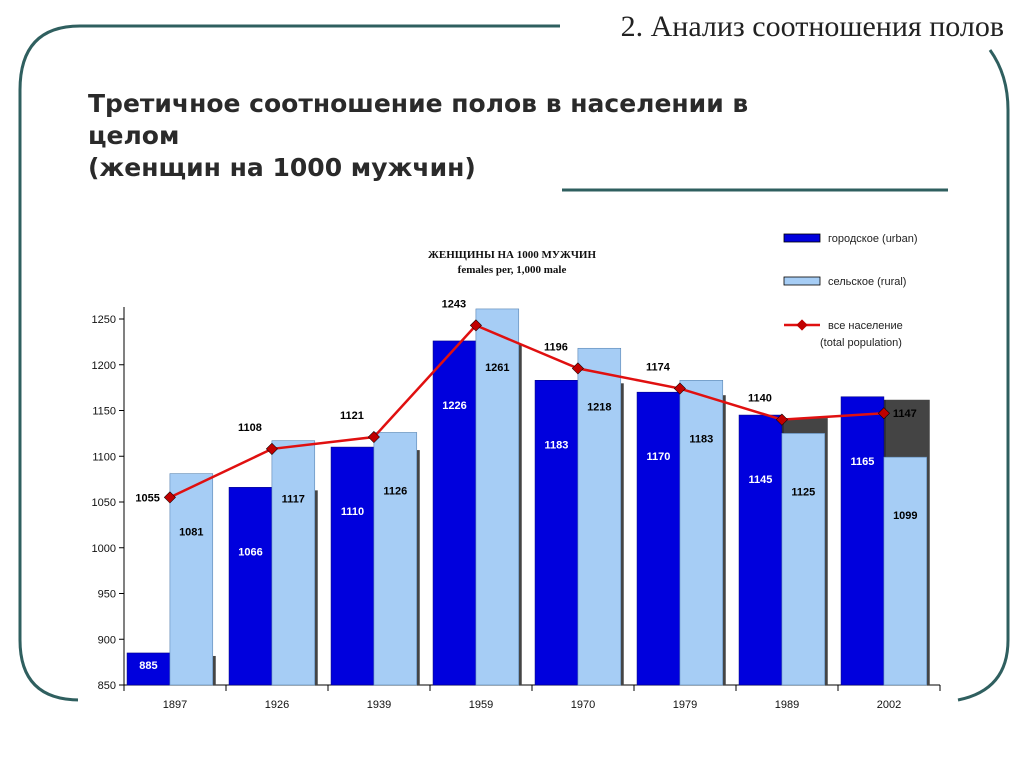 This screenshot has width=1024, height=768. What do you see at coordinates (191, 533) in the screenshot?
I see `rural-value-label: 1081` at bounding box center [191, 533].